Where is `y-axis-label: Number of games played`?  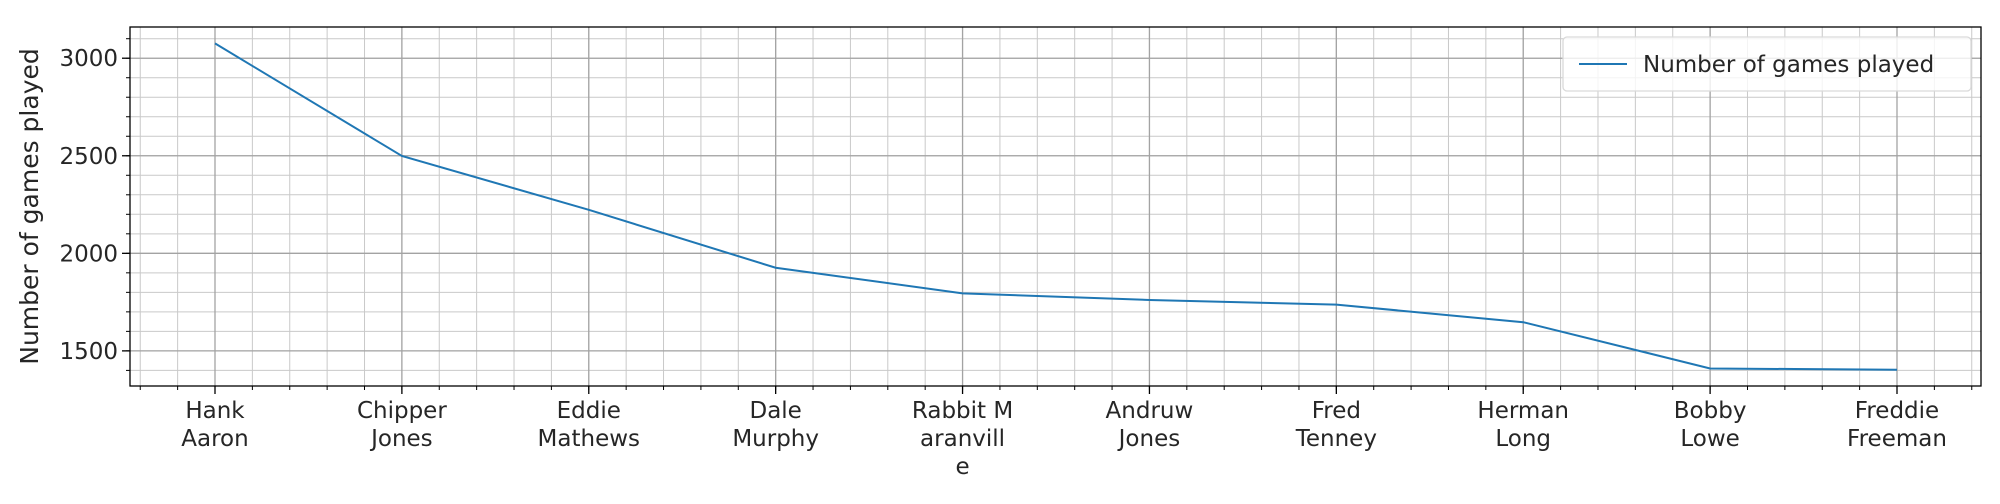
y-axis-label: Number of games played is located at coordinates (29, 206).